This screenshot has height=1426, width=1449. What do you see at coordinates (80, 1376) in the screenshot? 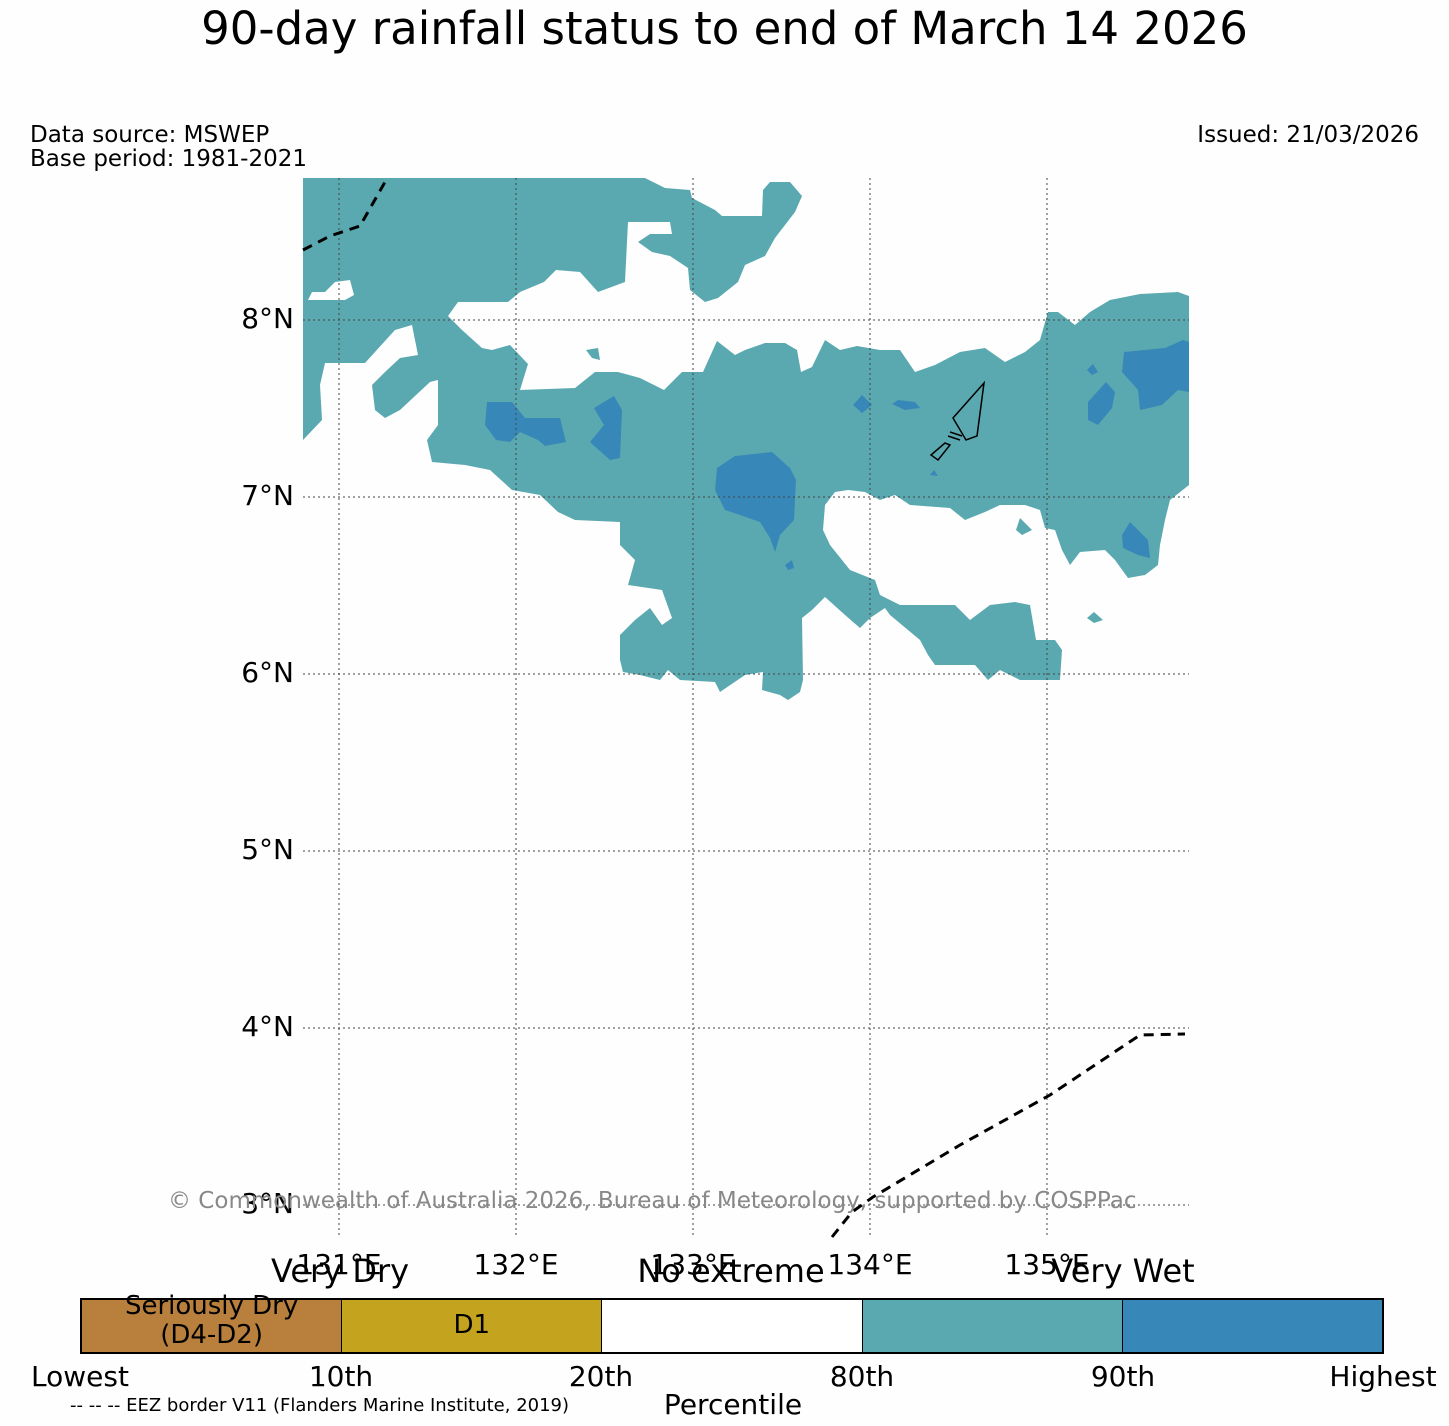
I see `legend-tick-lowest: Lowest` at bounding box center [80, 1376].